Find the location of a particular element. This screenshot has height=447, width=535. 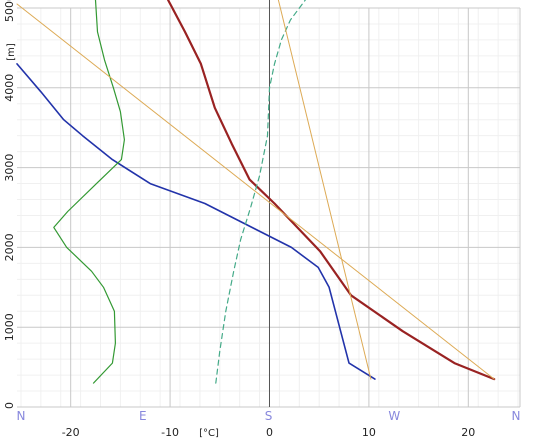

y-tick-labels: 0 1000 2000 3000 4000 5000 is located at coordinates (9, 204).